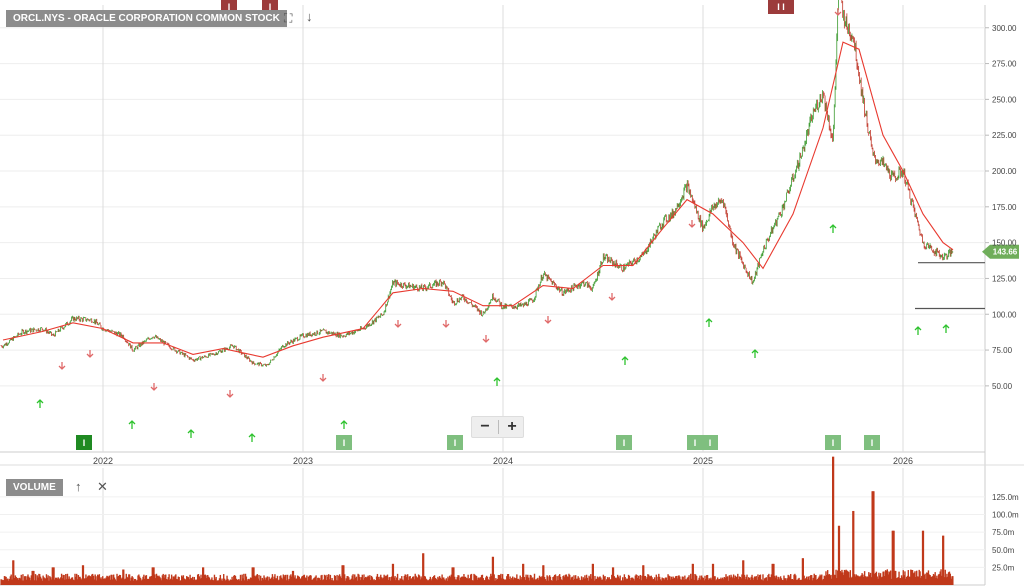 The width and height of the screenshot is (1024, 588). What do you see at coordinates (781, 7) in the screenshot?
I see `top-event-marker` at bounding box center [781, 7].